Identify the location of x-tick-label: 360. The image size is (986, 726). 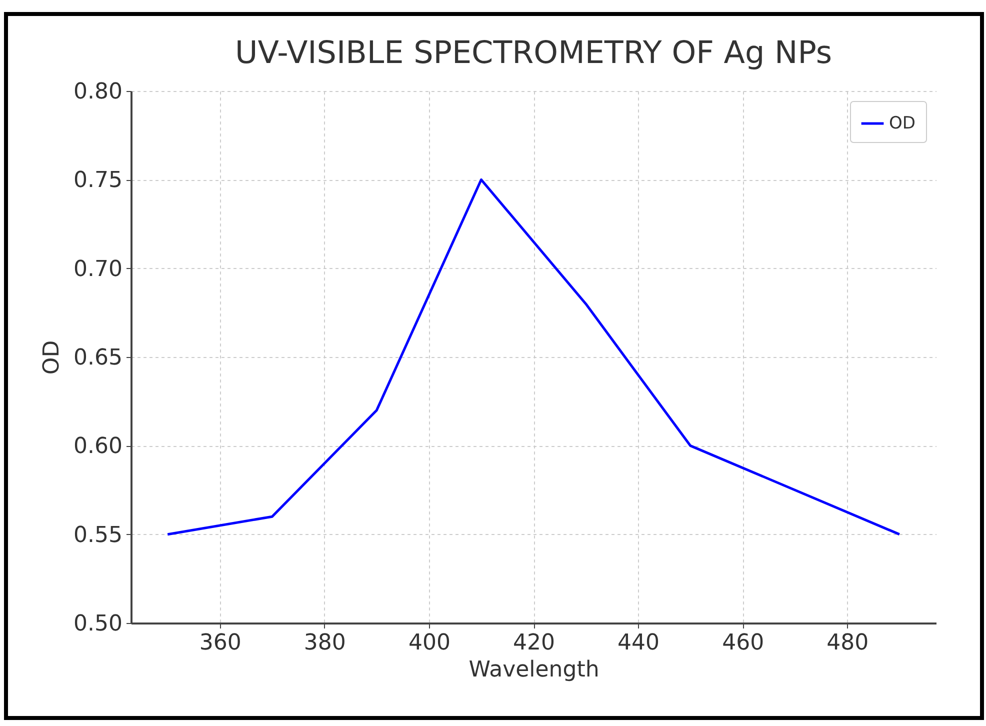
(220, 643).